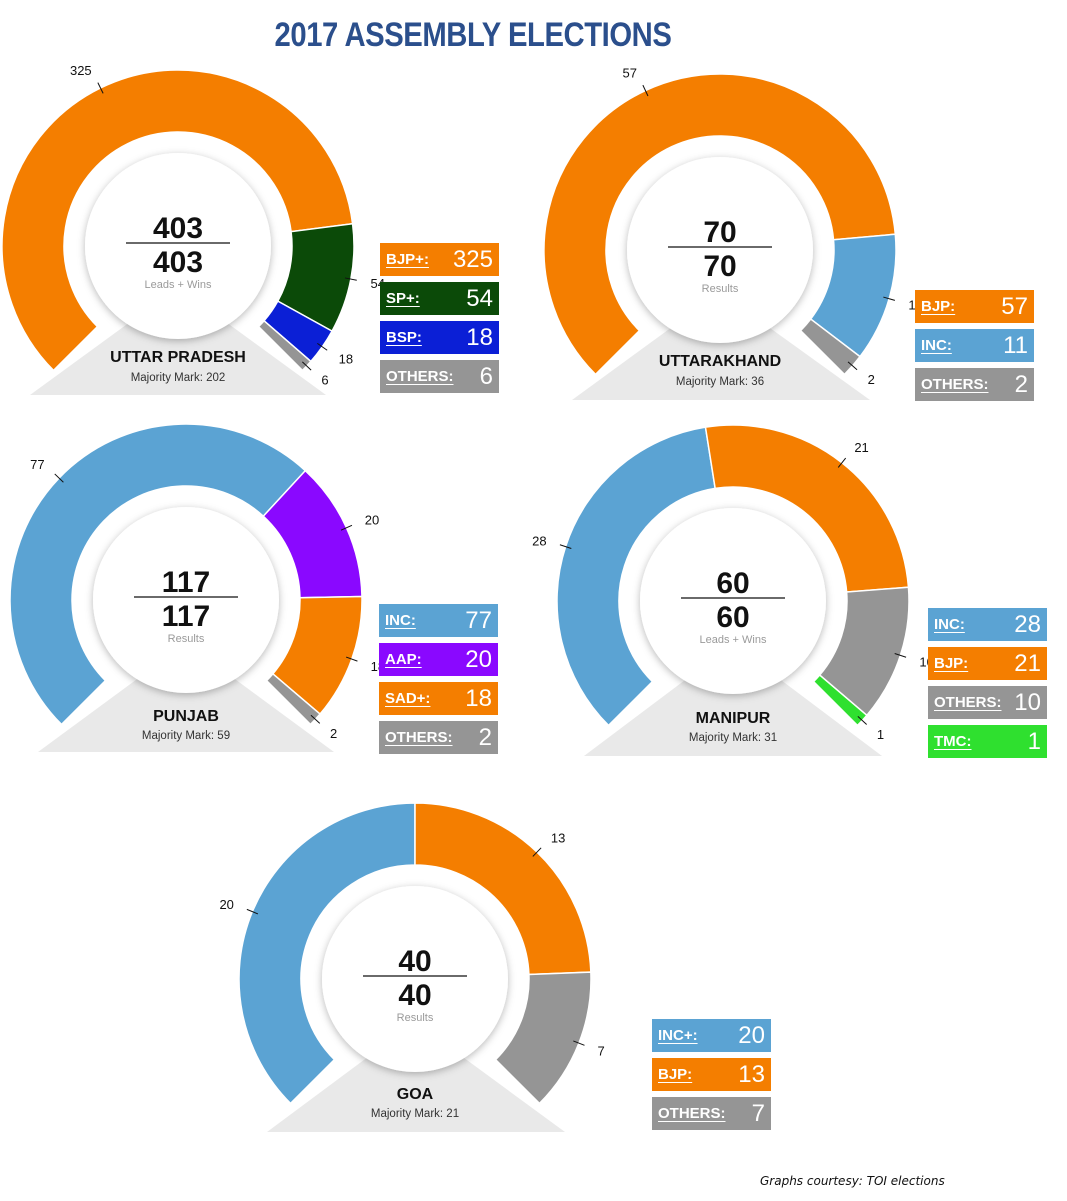 Image resolution: width=1067 pixels, height=1201 pixels. Describe the element at coordinates (733, 640) in the screenshot. I see `total-caption: Leads + Wins` at that location.